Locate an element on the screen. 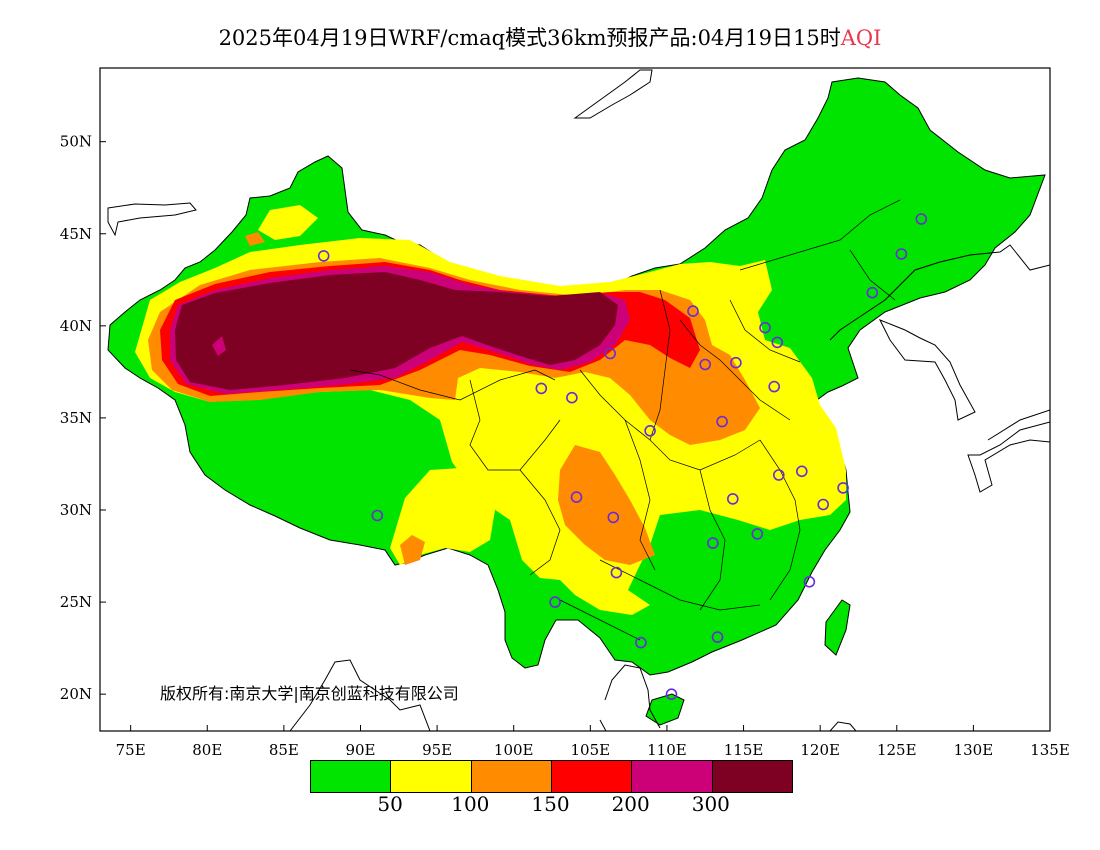 The image size is (1100, 850). title-prefix: 2025年04月19日WRF/cmaq模式36km预报产品:04月19日15时 is located at coordinates (529, 38).